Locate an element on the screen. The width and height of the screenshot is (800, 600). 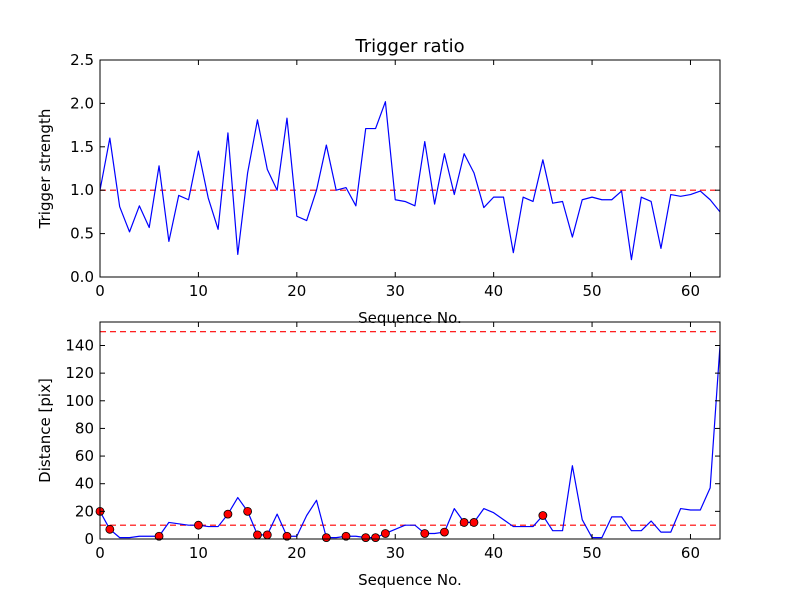
chart-title: Trigger ratio is located at coordinates (409, 46).